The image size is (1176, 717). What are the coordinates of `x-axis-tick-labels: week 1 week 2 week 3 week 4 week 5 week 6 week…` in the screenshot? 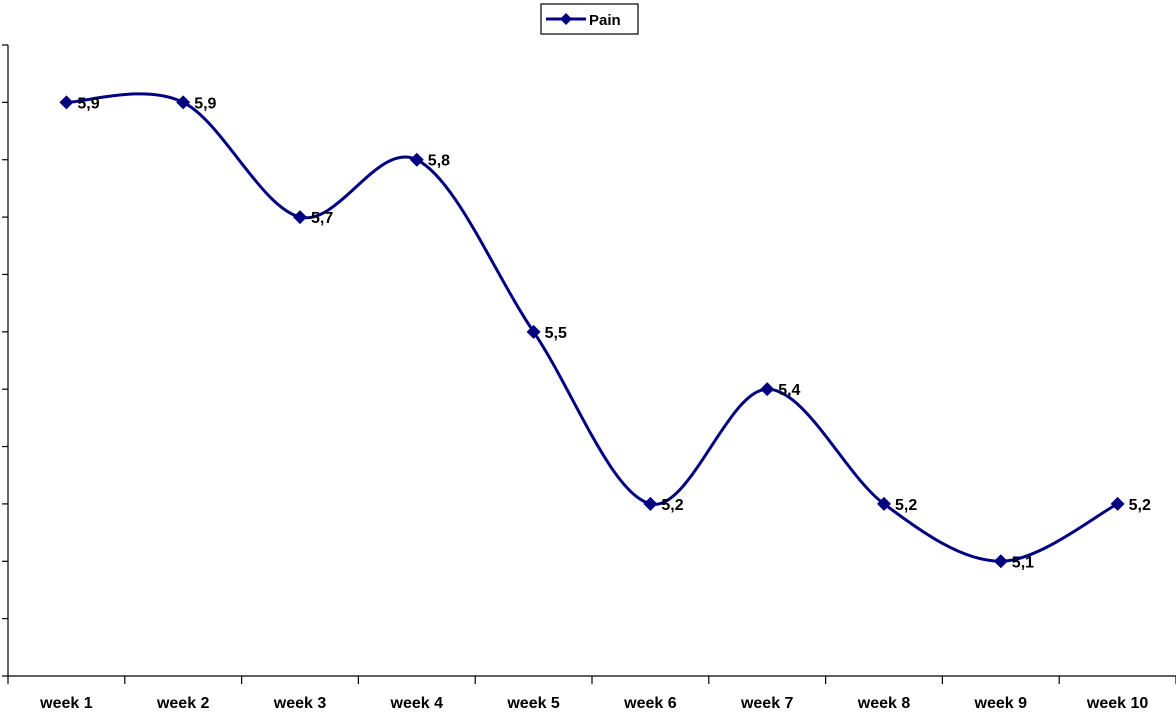 It's located at (593, 703).